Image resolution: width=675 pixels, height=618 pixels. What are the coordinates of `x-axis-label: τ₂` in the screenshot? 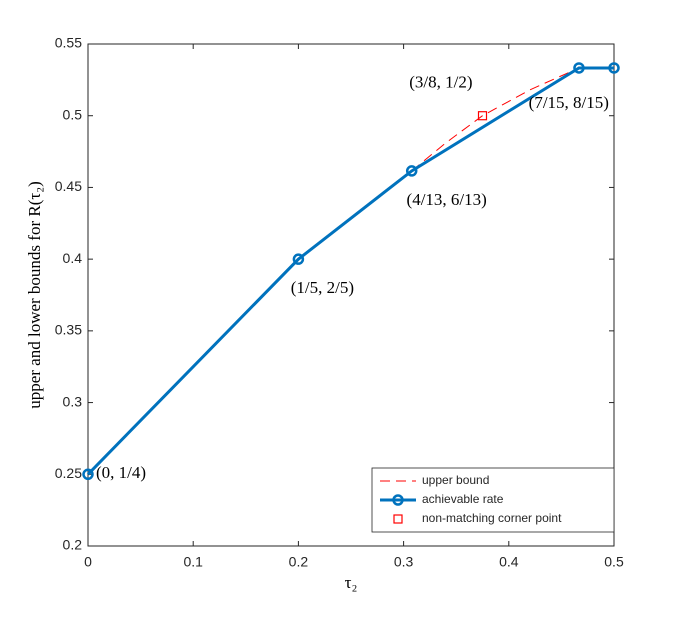 It's located at (351, 582).